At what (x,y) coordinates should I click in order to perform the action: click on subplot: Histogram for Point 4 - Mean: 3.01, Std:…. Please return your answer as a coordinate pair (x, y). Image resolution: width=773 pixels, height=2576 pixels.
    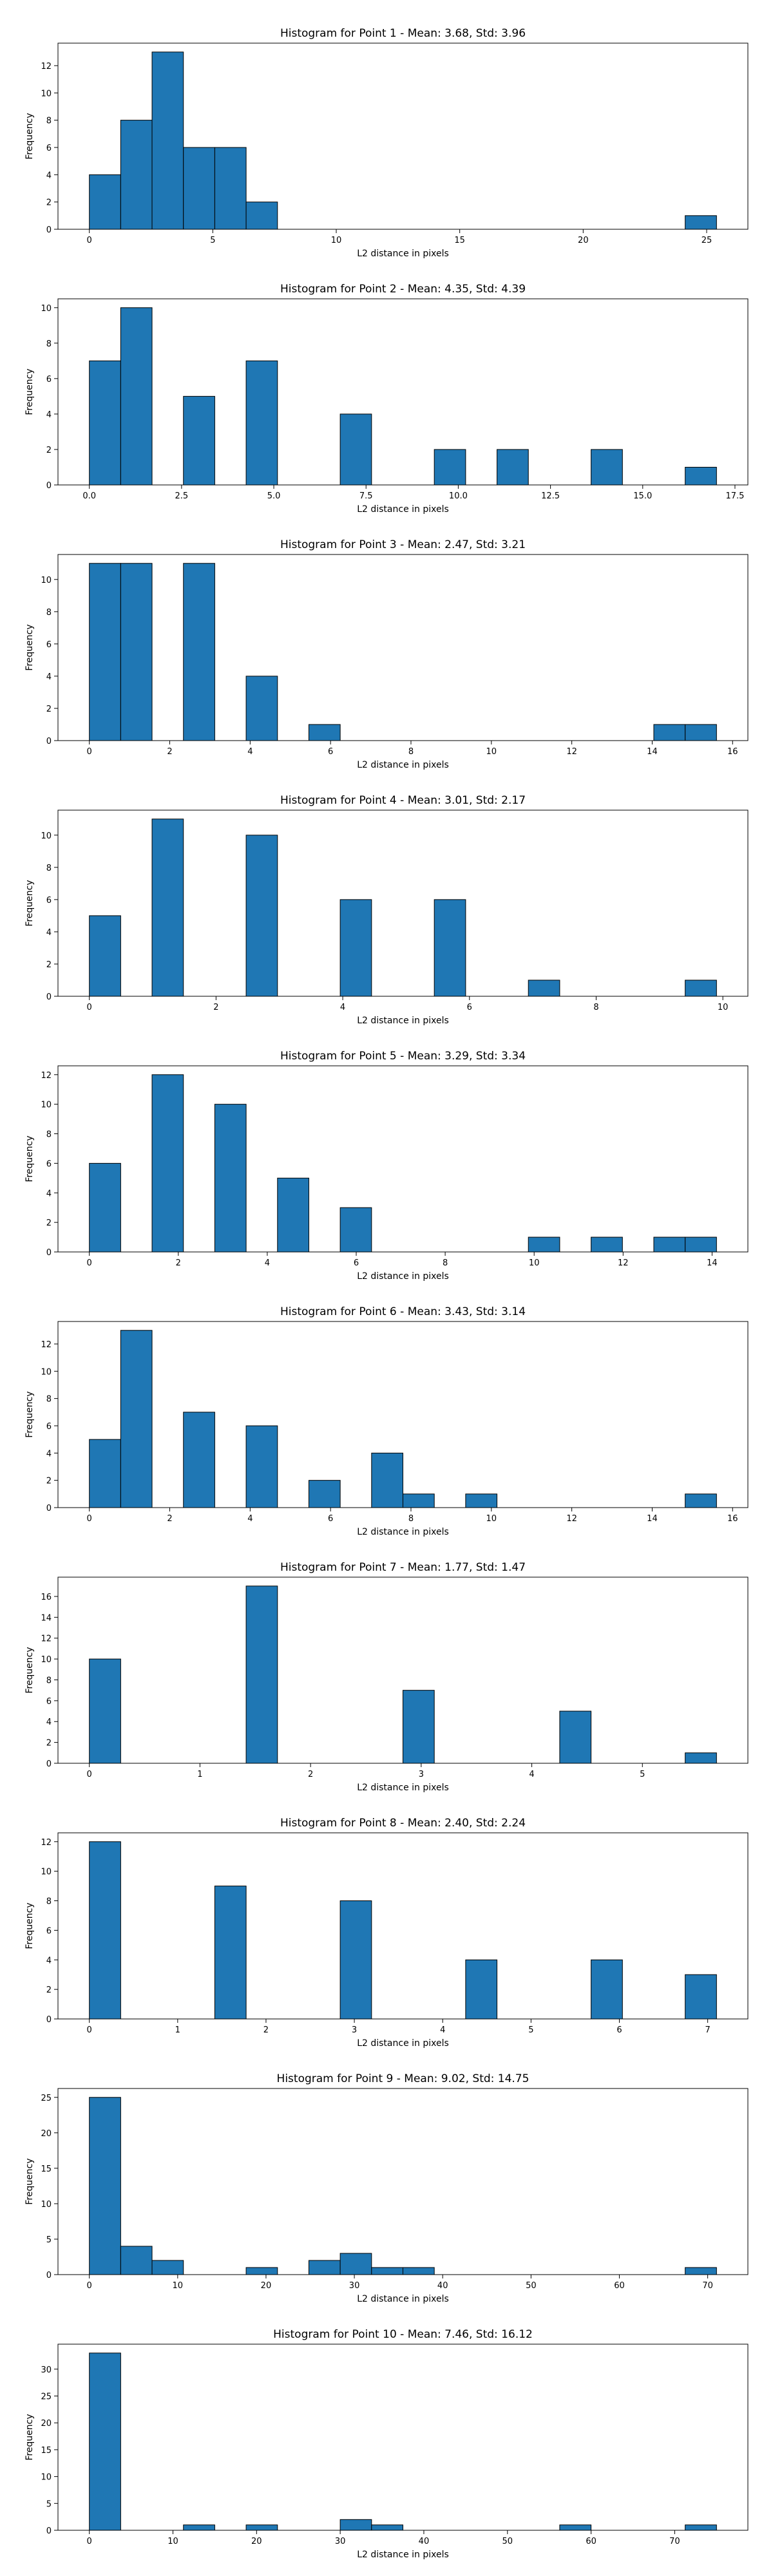
    Looking at the image, I should click on (386, 910).